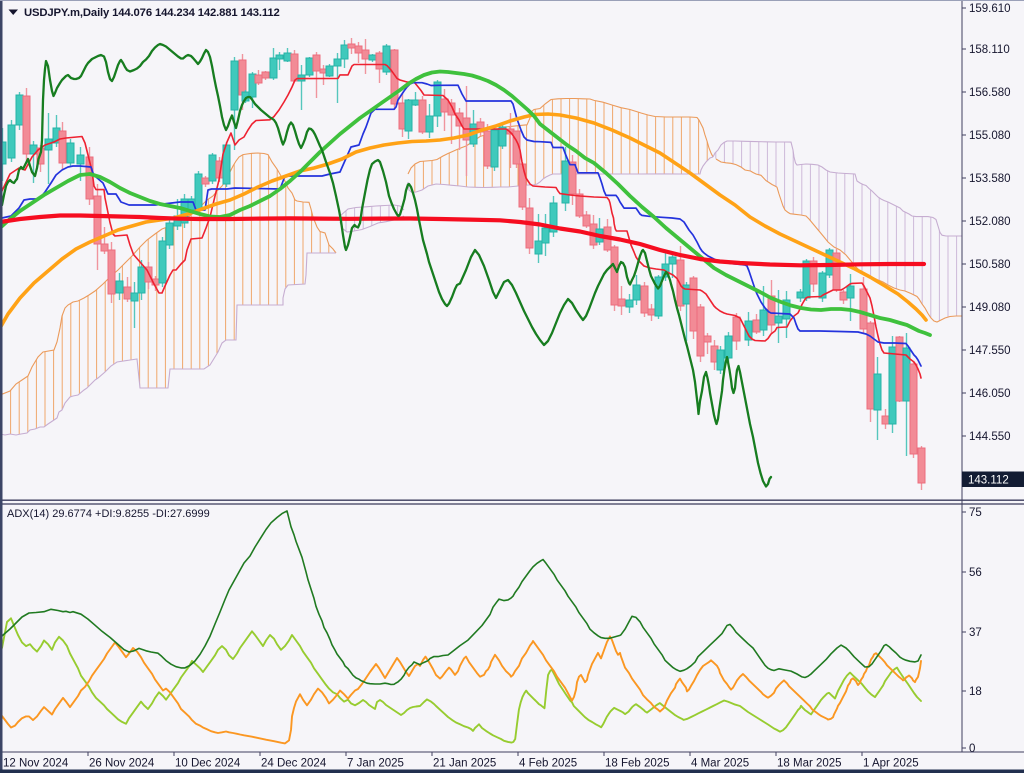 This screenshot has width=1024, height=773. What do you see at coordinates (975, 513) in the screenshot?
I see `svg-text: 75` at bounding box center [975, 513].